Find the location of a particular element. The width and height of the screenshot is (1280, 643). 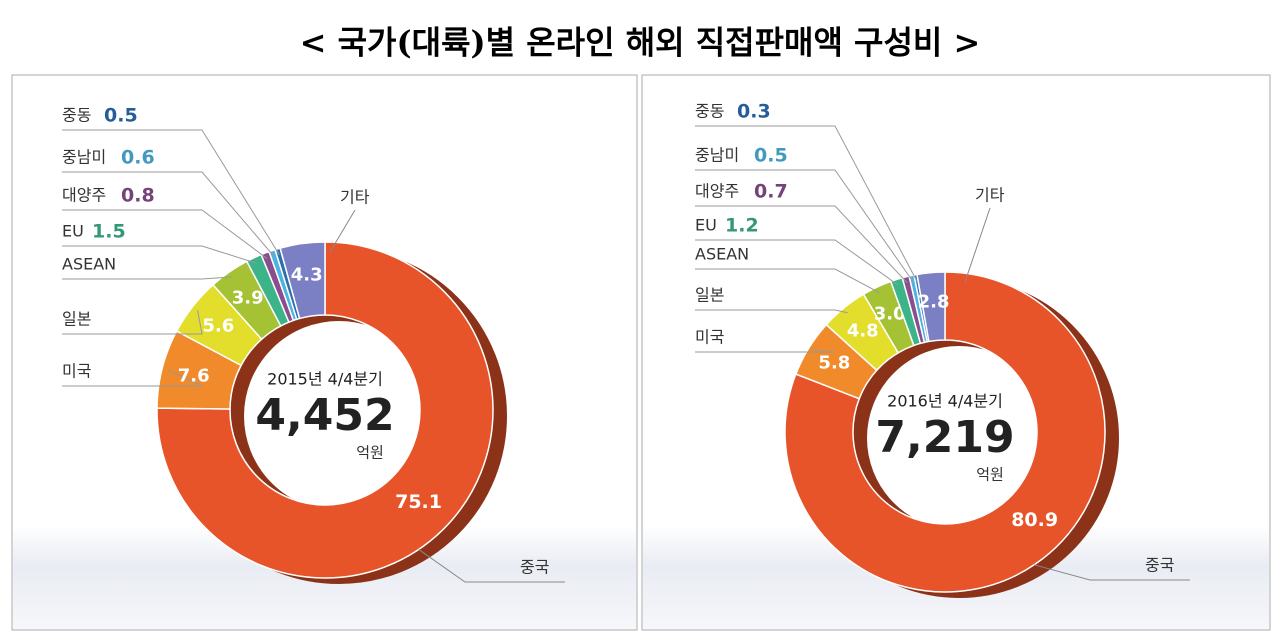

value-label: 1.2 is located at coordinates (742, 226).